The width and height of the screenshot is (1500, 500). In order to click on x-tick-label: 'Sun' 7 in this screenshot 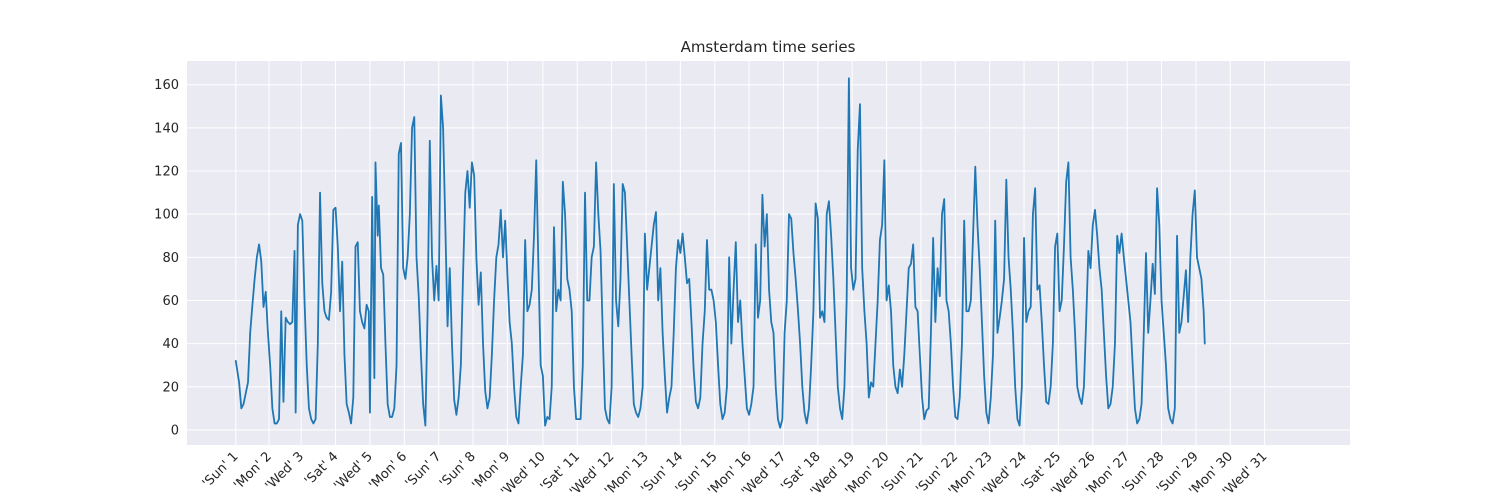, I will do `click(424, 470)`.